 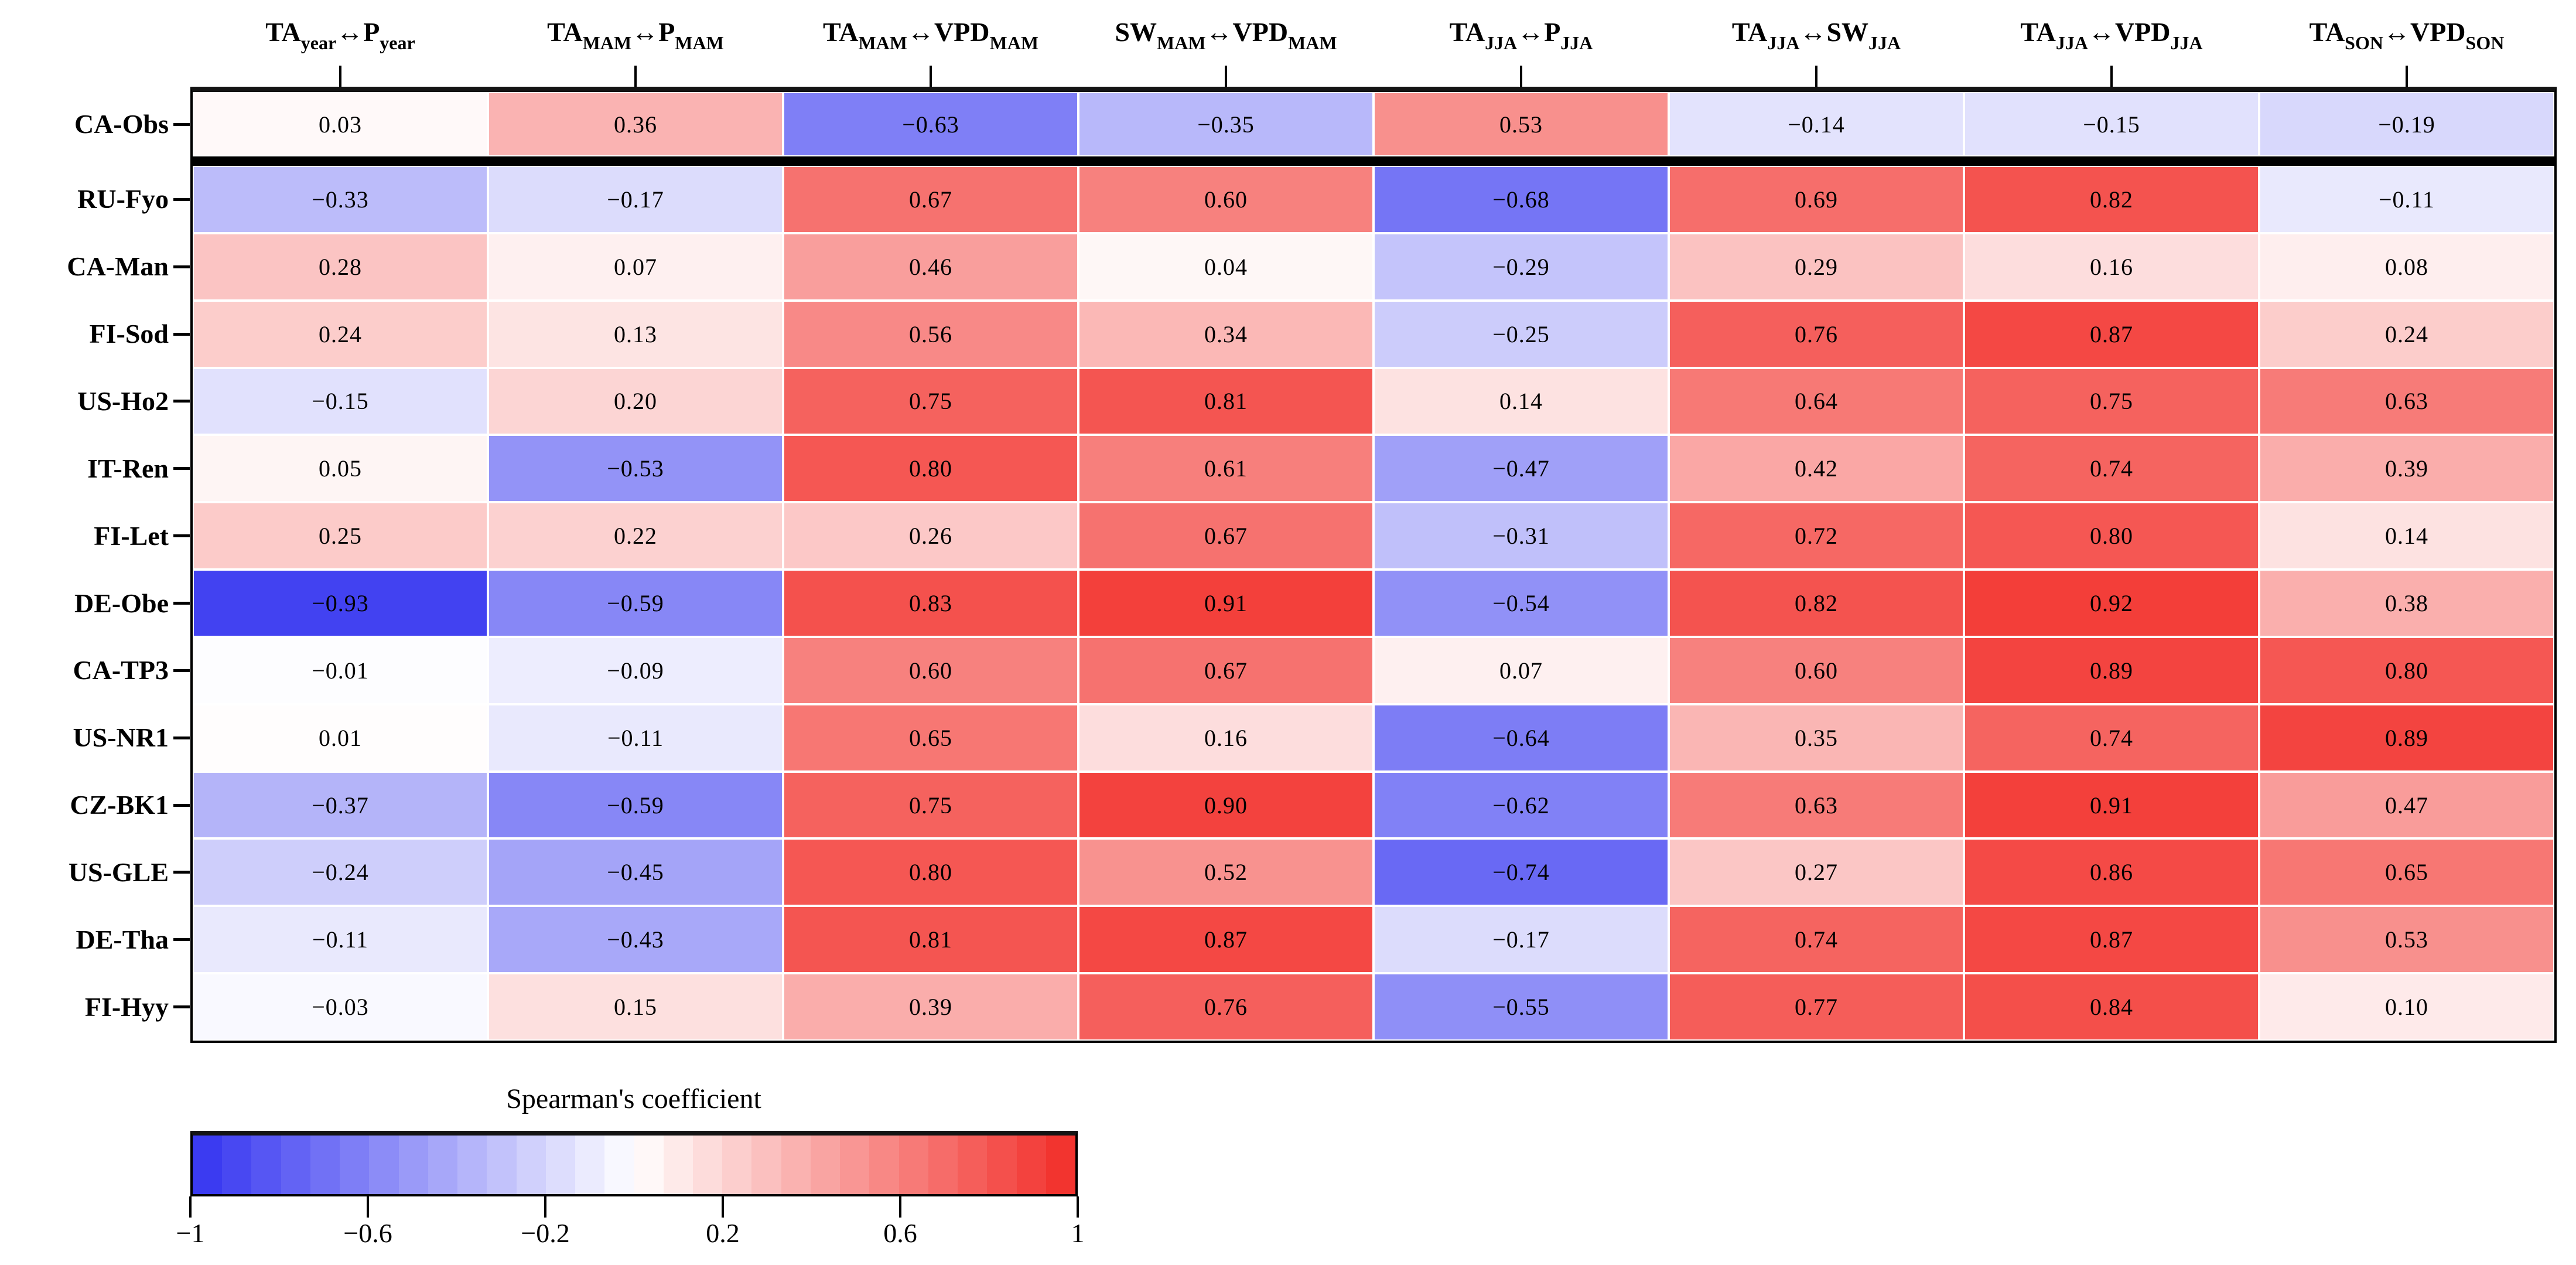 I want to click on row-label: RU-Fyo, so click(x=123, y=199).